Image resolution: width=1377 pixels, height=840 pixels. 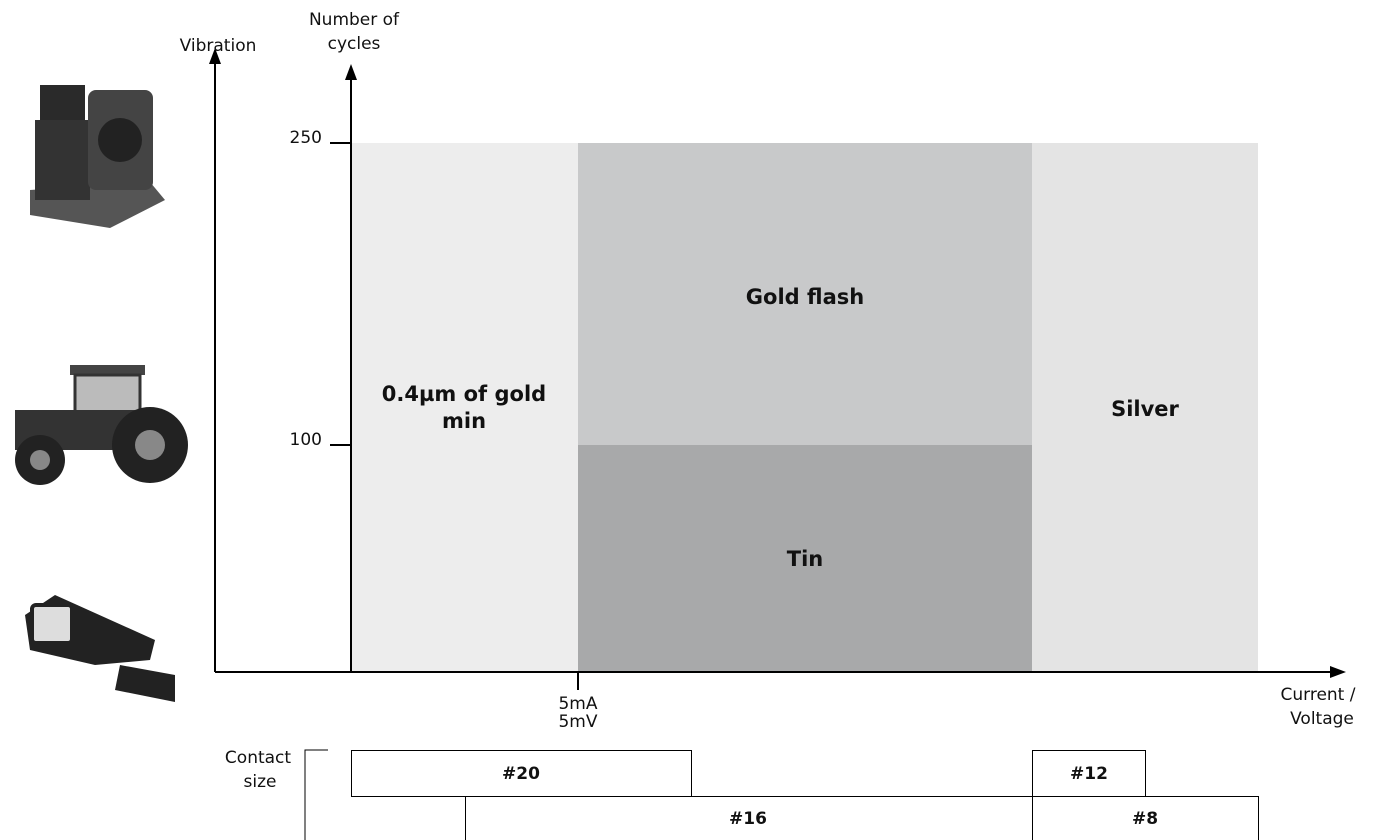 What do you see at coordinates (97, 156) in the screenshot?
I see `engine-icon` at bounding box center [97, 156].